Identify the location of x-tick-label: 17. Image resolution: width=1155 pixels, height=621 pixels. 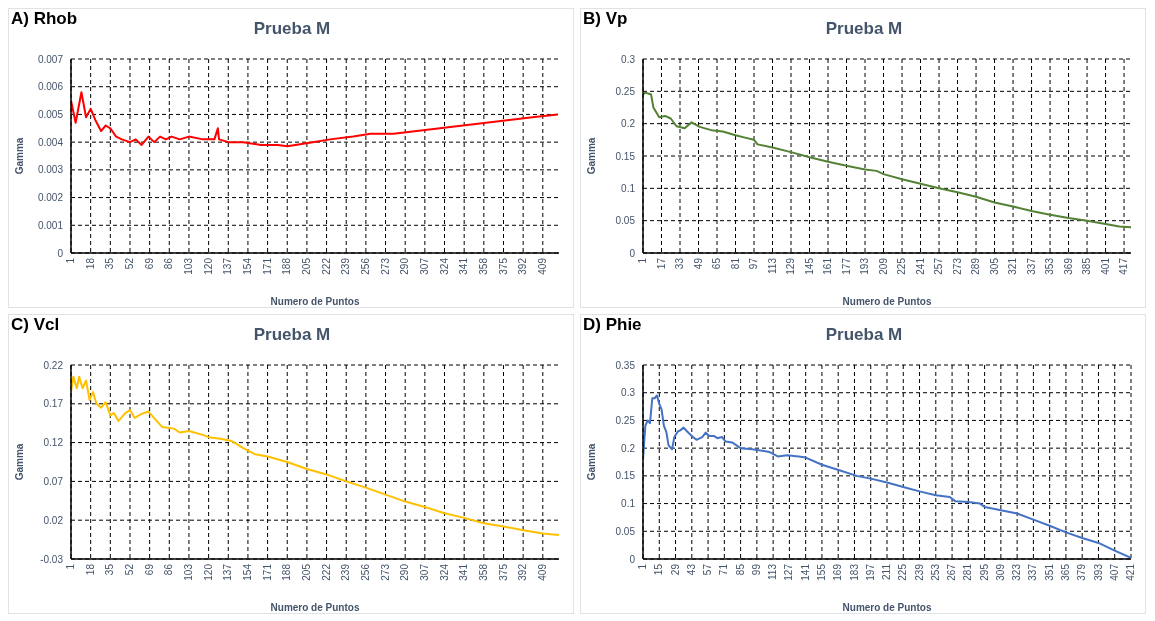
(661, 263).